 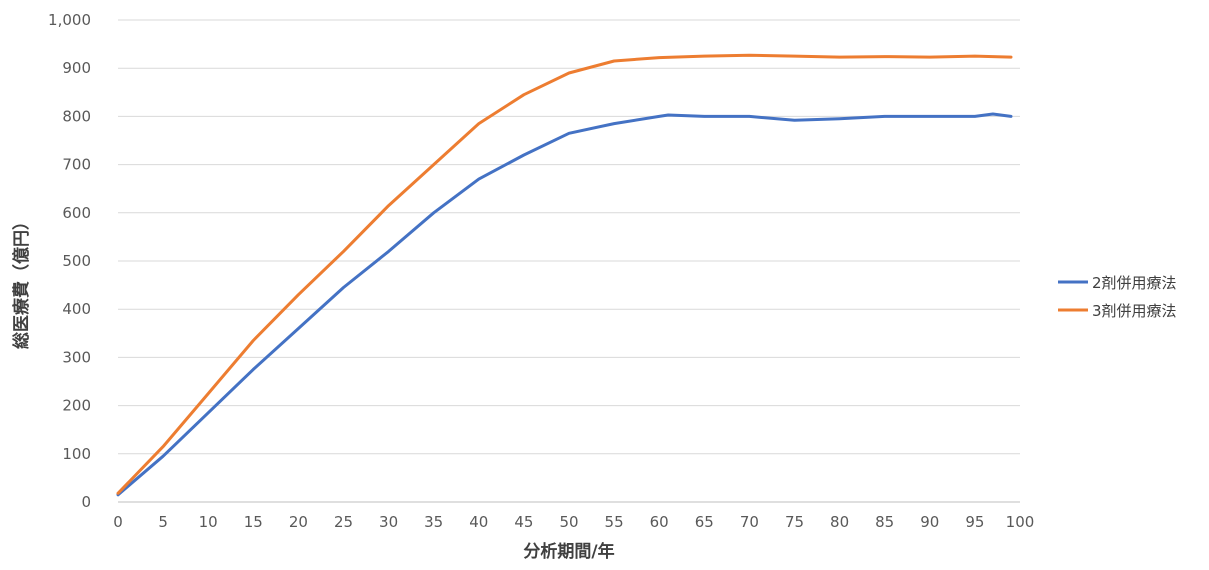 I want to click on x-tick-label: 50, so click(x=568, y=522).